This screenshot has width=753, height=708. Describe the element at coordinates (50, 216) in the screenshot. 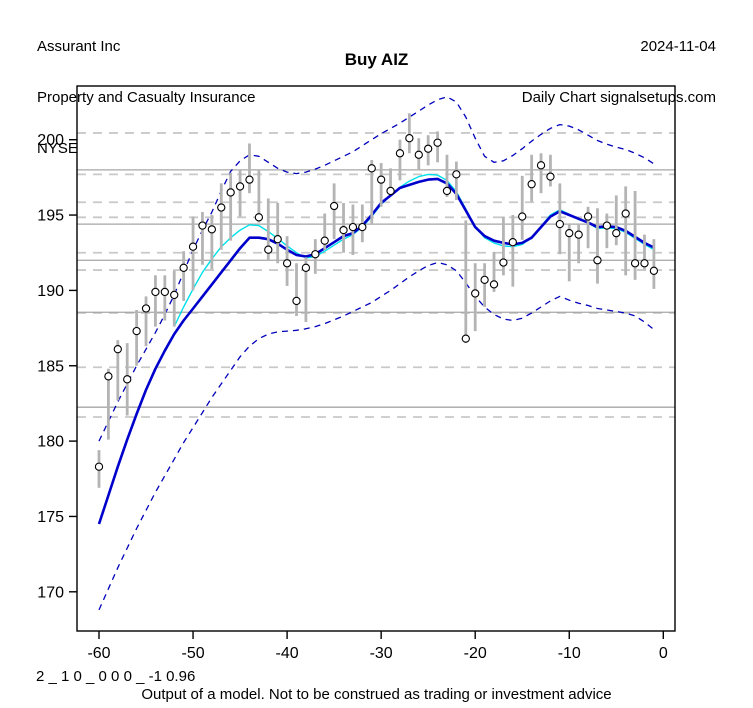

I see `y-tick-label: 195` at that location.